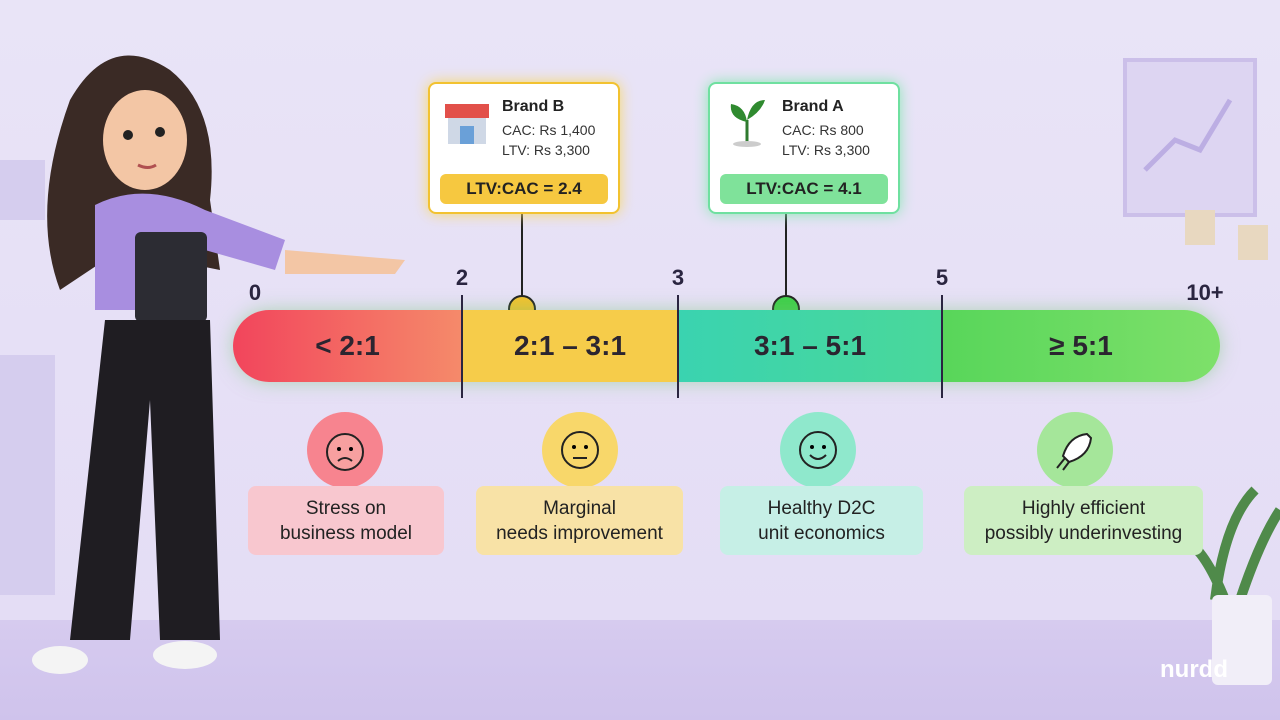 This screenshot has width=1280, height=720. I want to click on segment: 2:1 – 3:1, so click(570, 346).